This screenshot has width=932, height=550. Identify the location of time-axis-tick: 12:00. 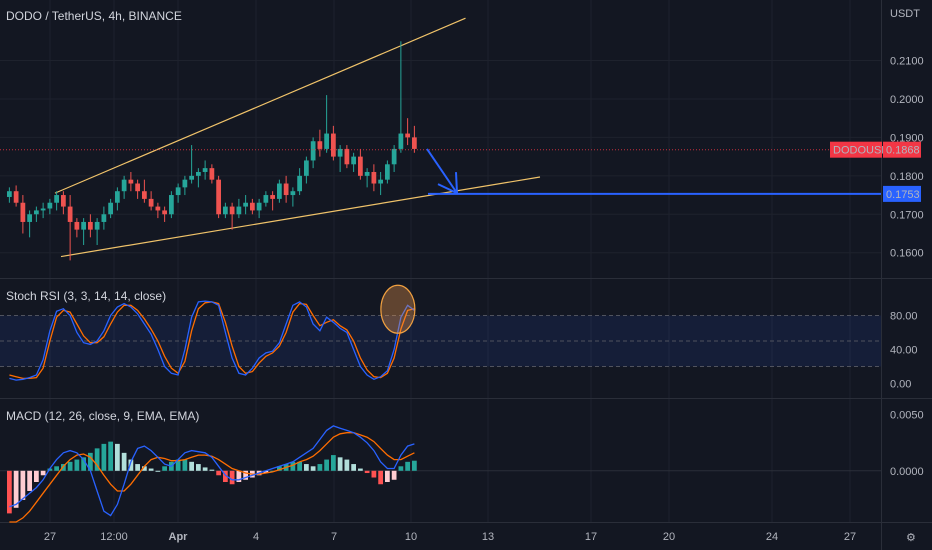
(114, 537).